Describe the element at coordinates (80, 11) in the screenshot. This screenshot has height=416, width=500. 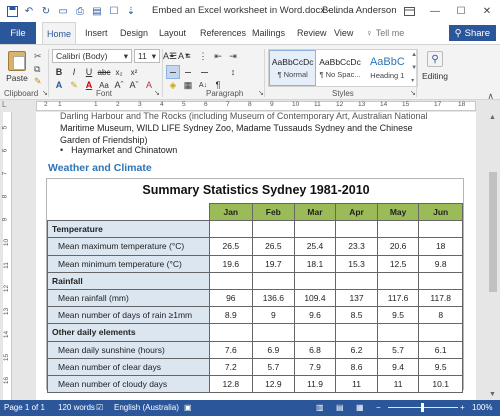
I see `quick-print-icon: ⎙` at that location.